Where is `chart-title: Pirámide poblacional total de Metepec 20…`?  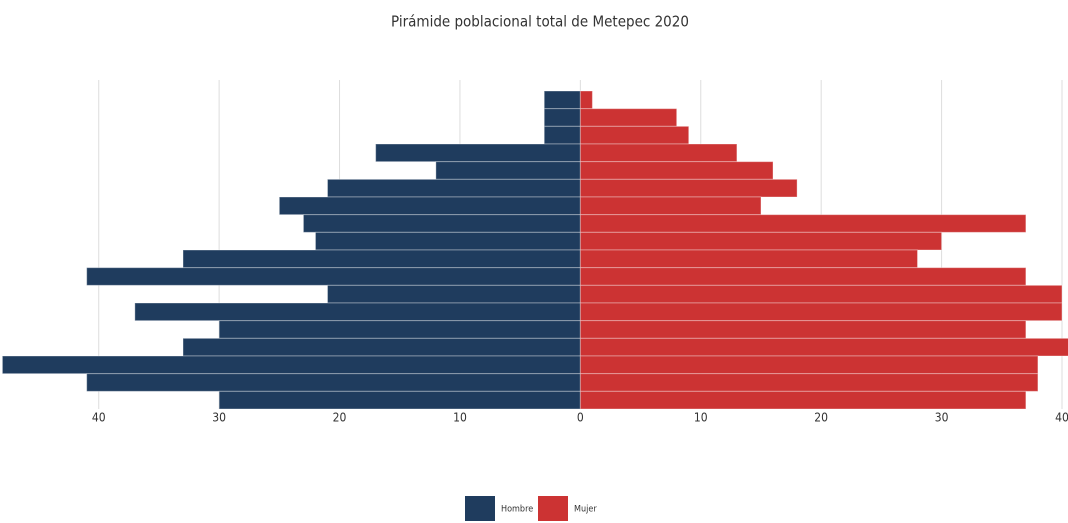 chart-title: Pirámide poblacional total de Metepec 20… is located at coordinates (540, 22).